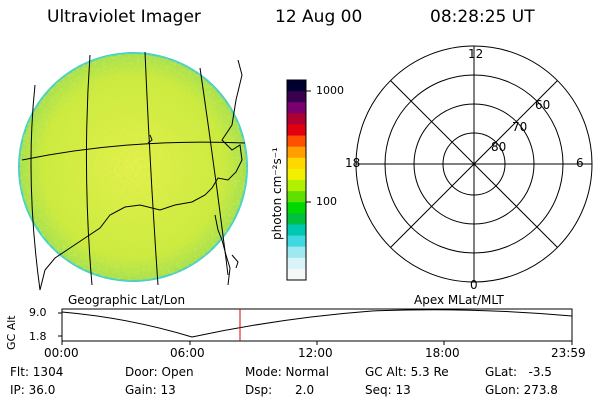  What do you see at coordinates (124, 17) in the screenshot?
I see `instrument-title: Ultraviolet Imager` at bounding box center [124, 17].